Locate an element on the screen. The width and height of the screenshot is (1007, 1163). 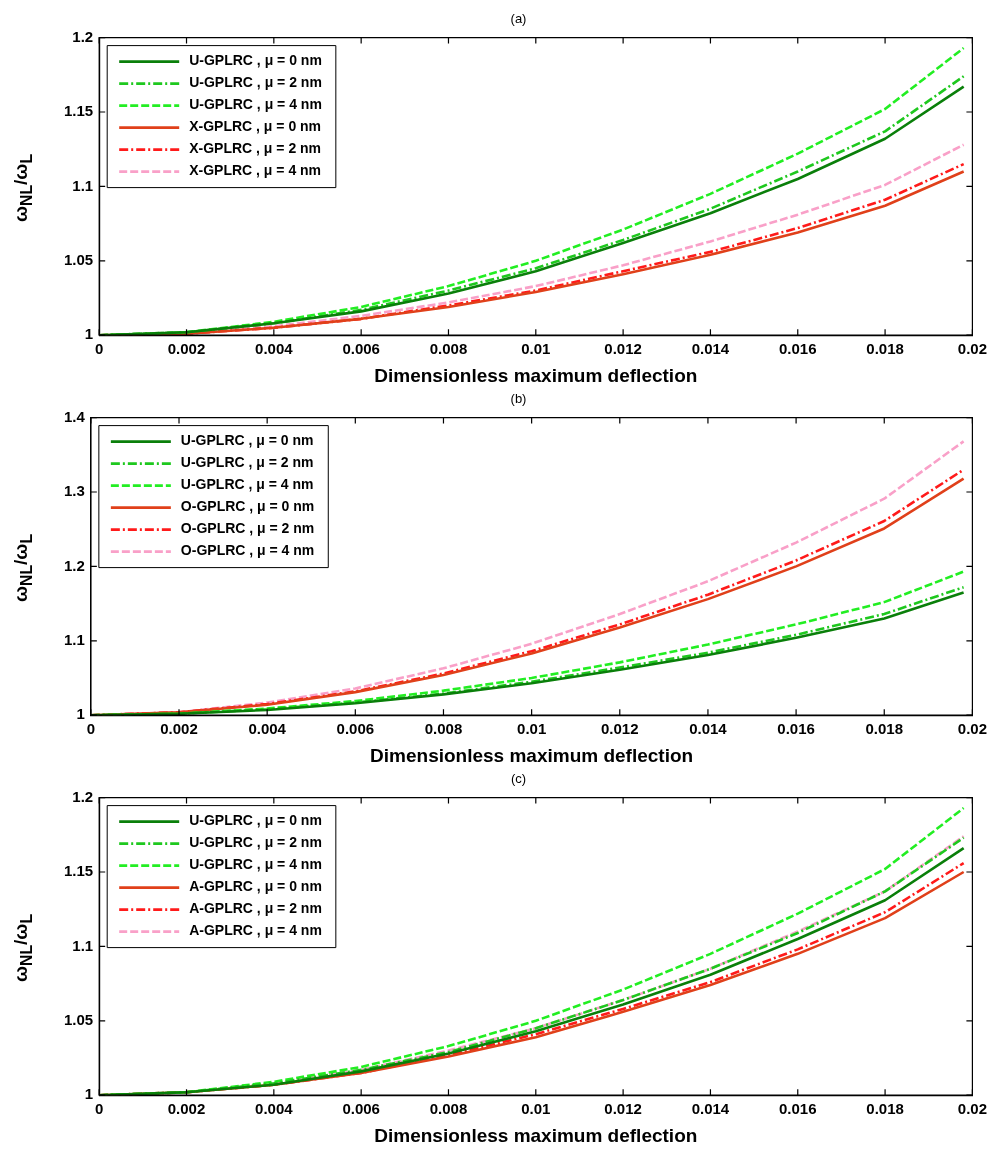
chart-title: (c) is located at coordinates (518, 779).